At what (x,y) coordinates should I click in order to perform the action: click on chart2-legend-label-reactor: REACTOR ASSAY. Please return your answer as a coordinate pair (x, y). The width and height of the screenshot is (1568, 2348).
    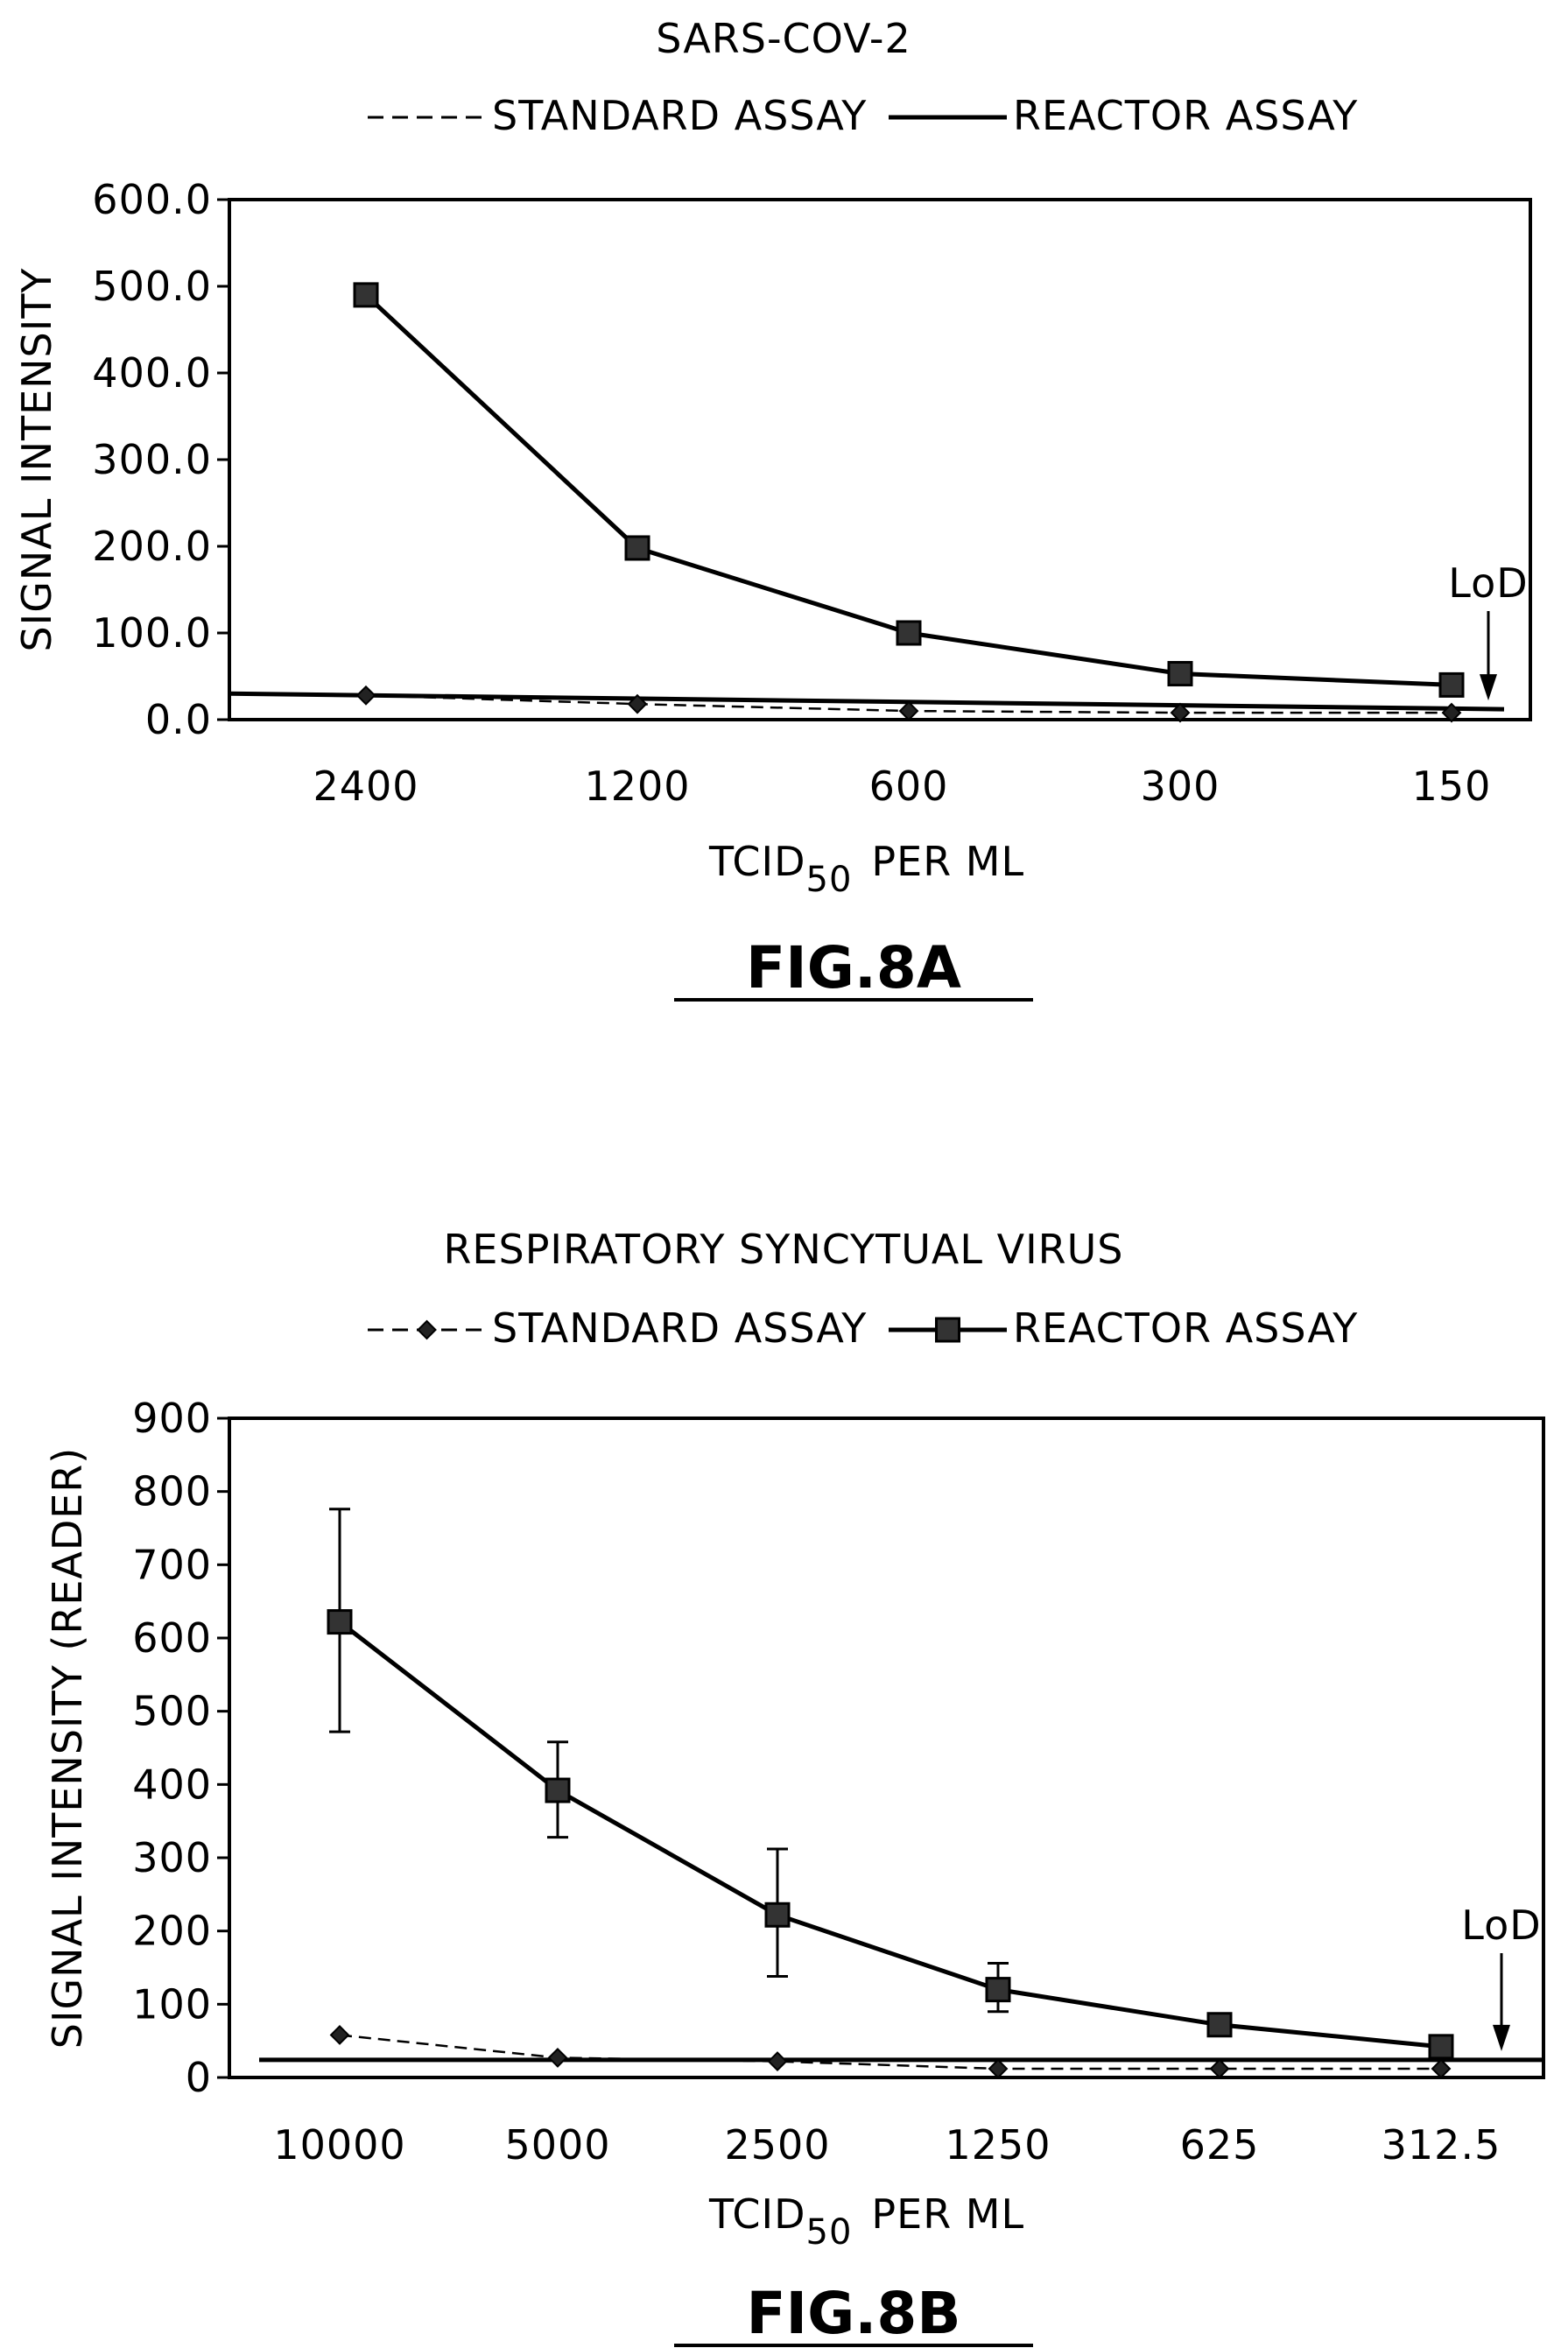
    Looking at the image, I should click on (1185, 1328).